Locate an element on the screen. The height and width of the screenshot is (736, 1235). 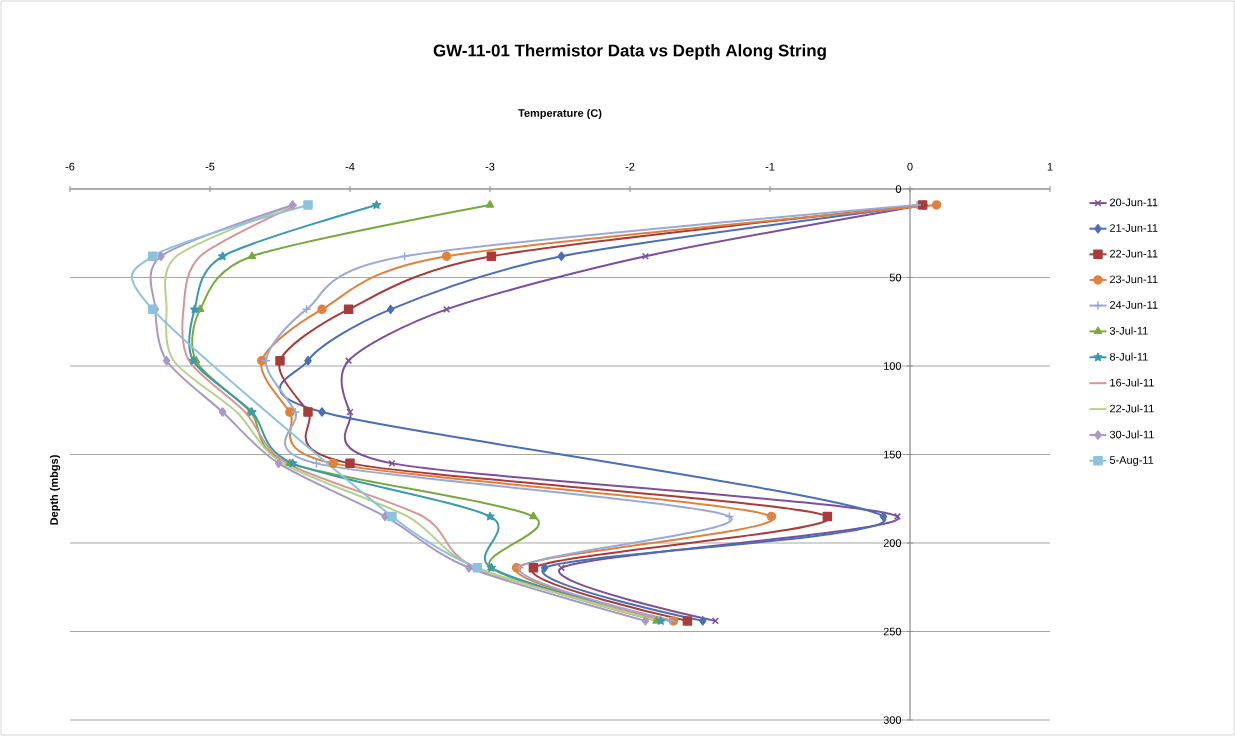
legend-label: 3-Jul-11 is located at coordinates (1128, 330).